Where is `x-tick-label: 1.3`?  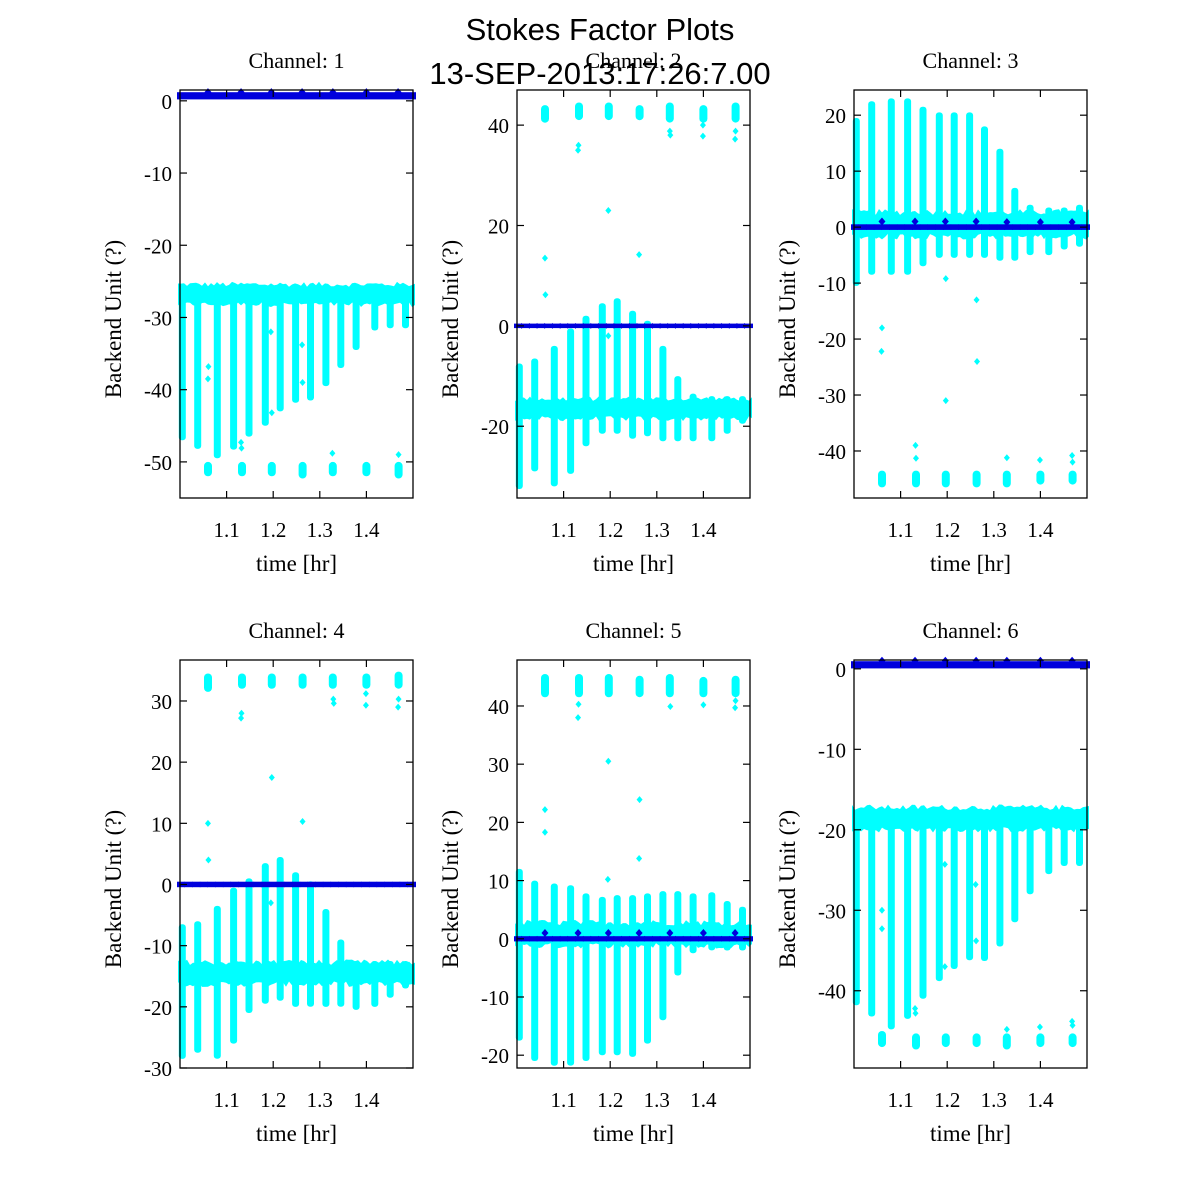 x-tick-label: 1.3 is located at coordinates (657, 1100).